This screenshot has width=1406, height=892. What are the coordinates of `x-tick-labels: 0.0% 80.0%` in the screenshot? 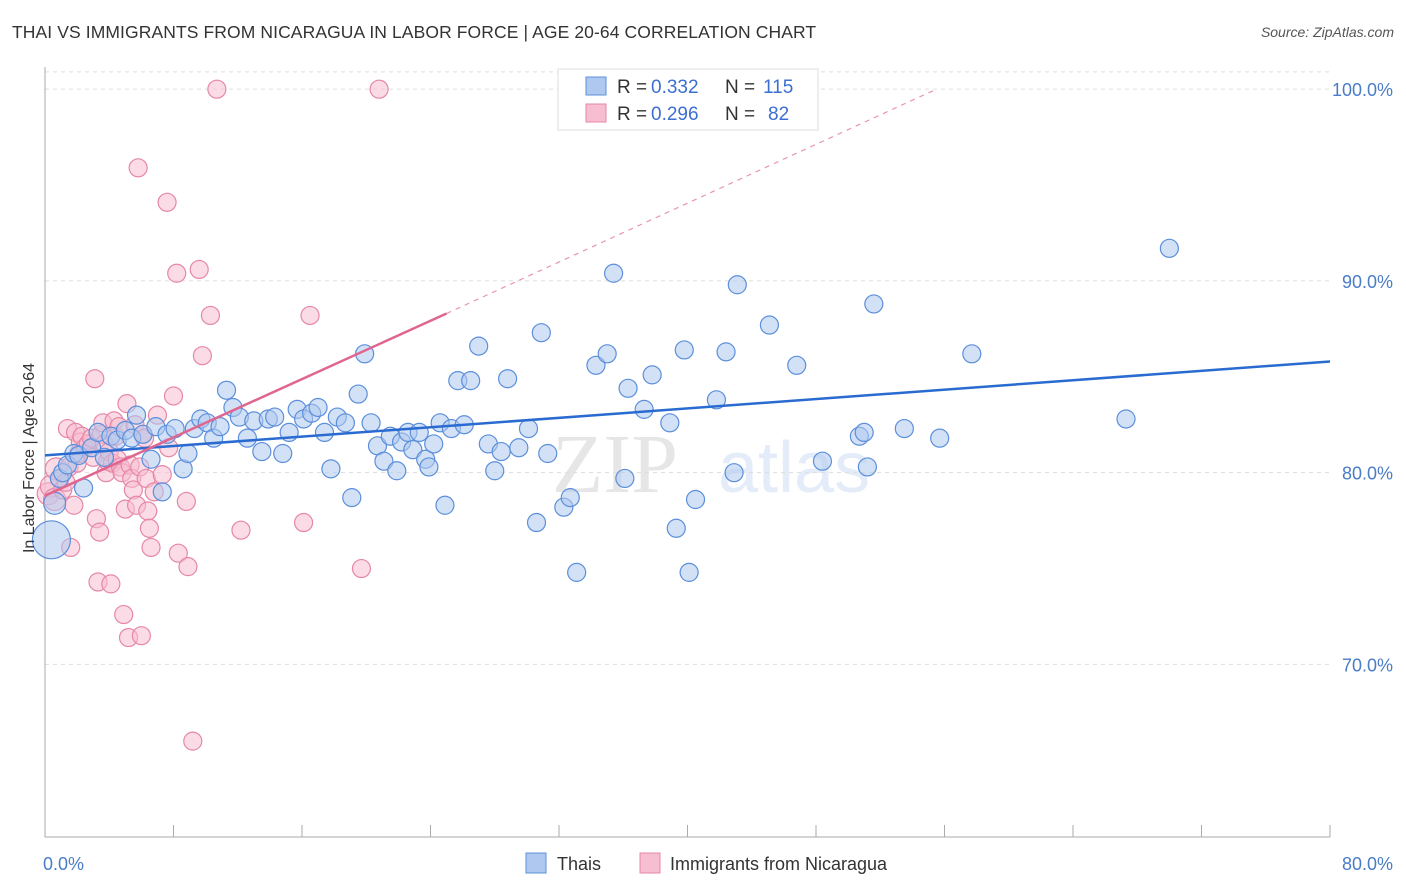 It's located at (718, 864).